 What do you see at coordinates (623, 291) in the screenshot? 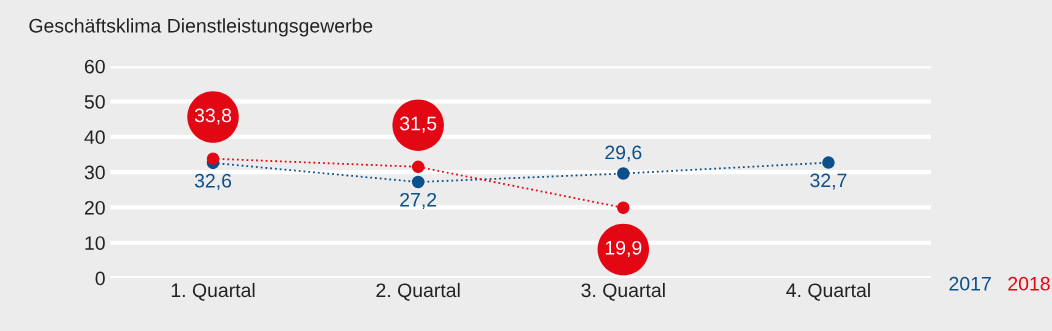
I see `x-tick-label: 3. Quartal` at bounding box center [623, 291].